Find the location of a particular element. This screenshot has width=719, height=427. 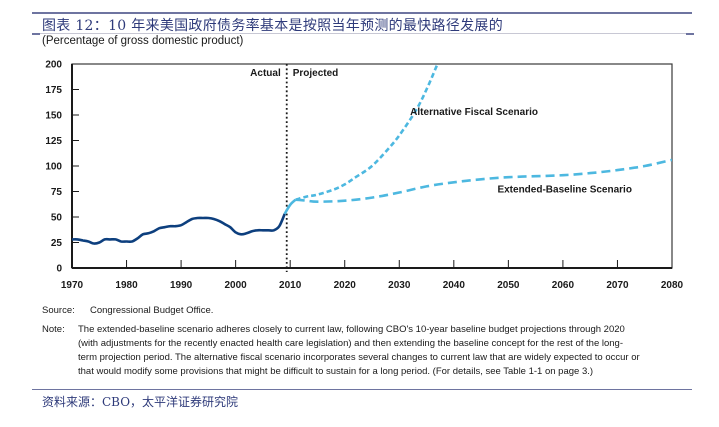

y-axis-unit-label: (Percentage of gross domestic product) is located at coordinates (143, 41).